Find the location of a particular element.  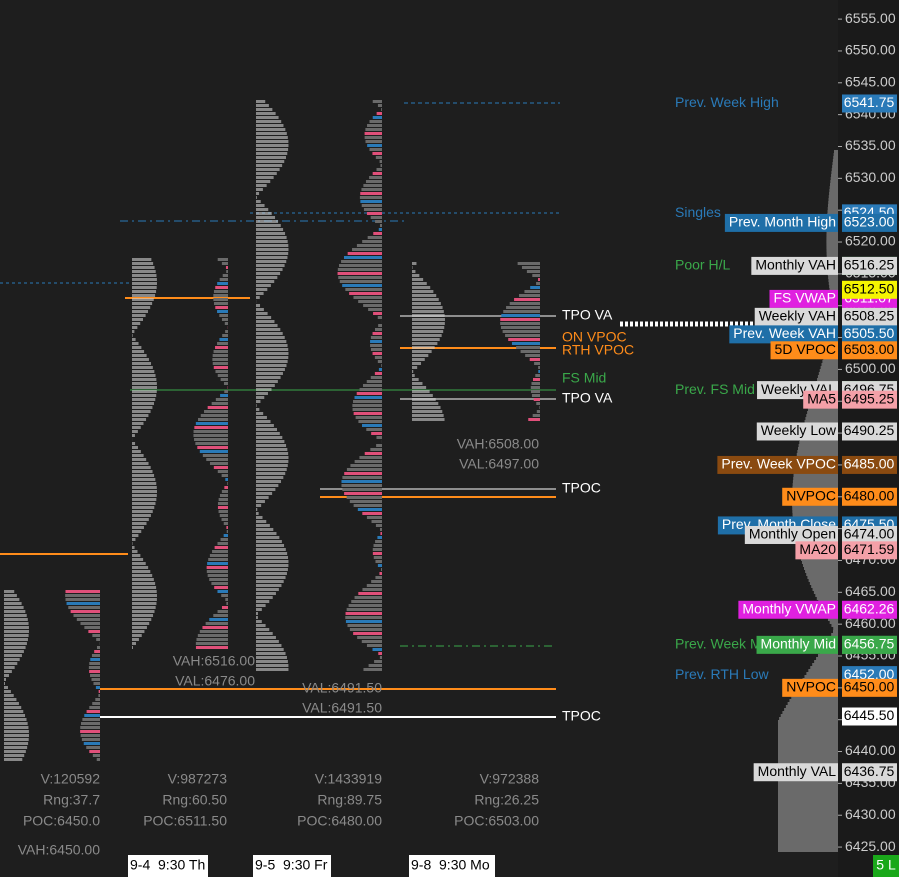

price-tag-label: 6505.50 is located at coordinates (869, 333).